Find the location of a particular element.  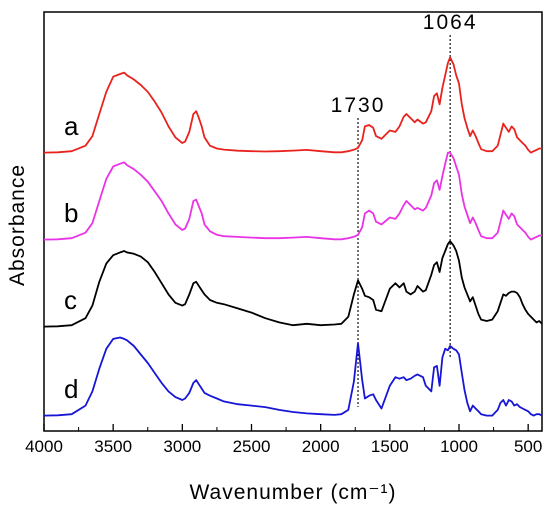

x-tick-label-1500: 1500 is located at coordinates (390, 446).